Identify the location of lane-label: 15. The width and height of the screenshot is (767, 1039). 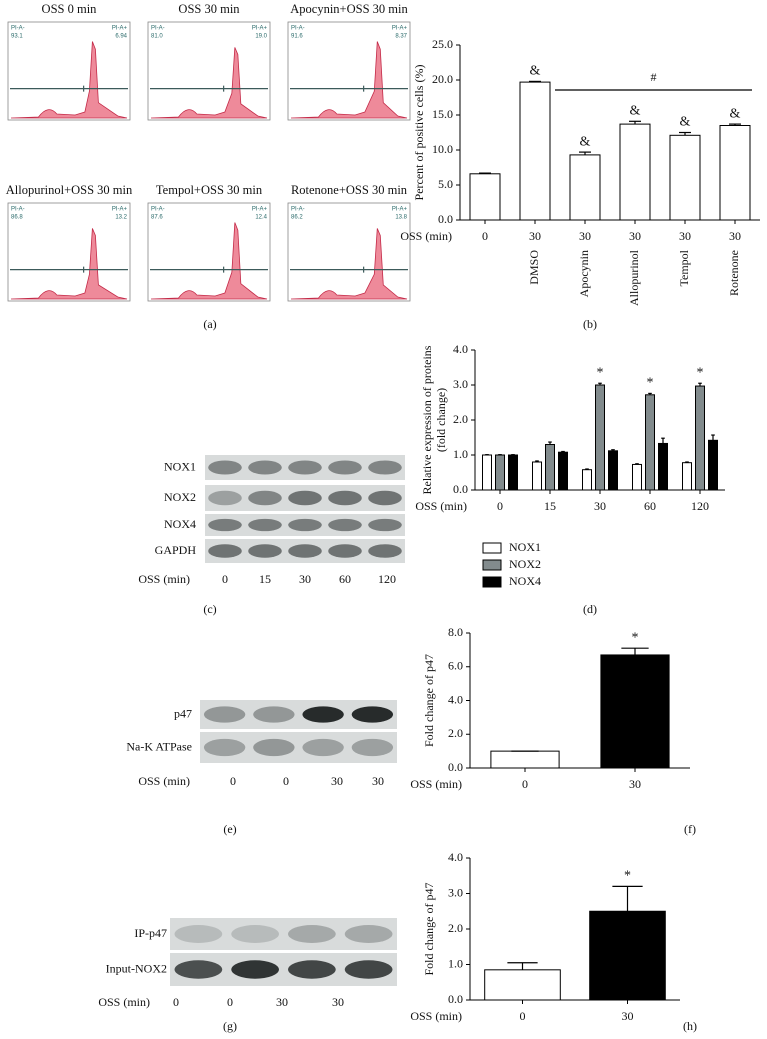
(265, 579).